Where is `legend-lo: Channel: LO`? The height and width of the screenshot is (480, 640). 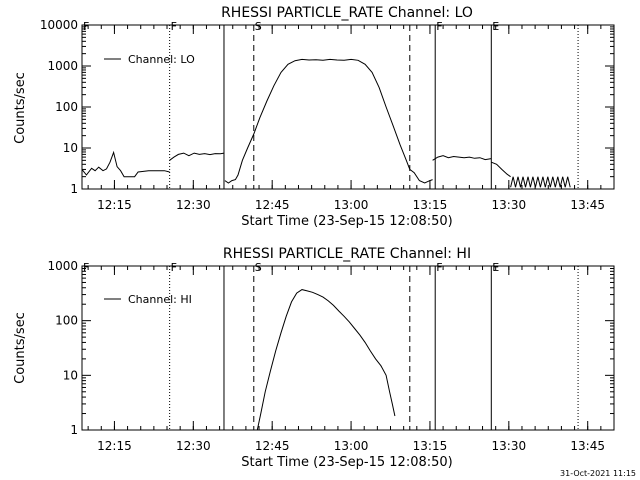
legend-lo: Channel: LO is located at coordinates (149, 59).